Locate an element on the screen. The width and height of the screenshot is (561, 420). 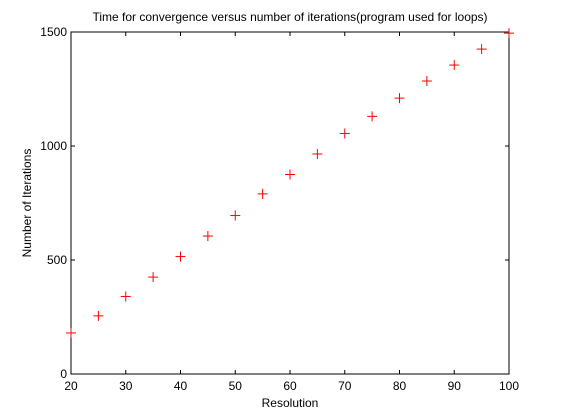
x-tick-label: 60 is located at coordinates (290, 386).